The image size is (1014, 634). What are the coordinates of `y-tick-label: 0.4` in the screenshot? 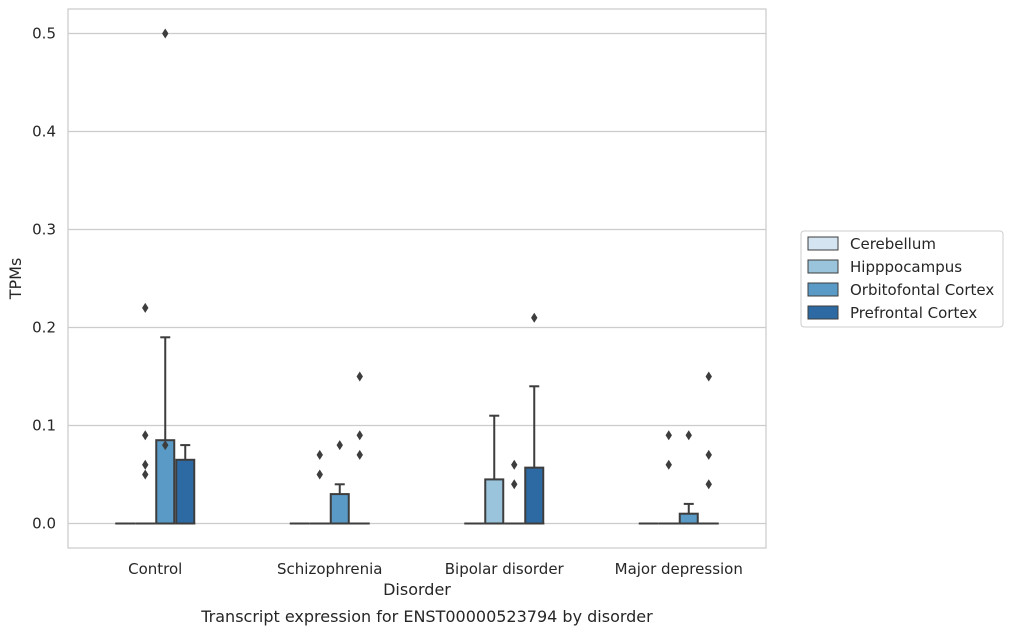 It's located at (44, 132).